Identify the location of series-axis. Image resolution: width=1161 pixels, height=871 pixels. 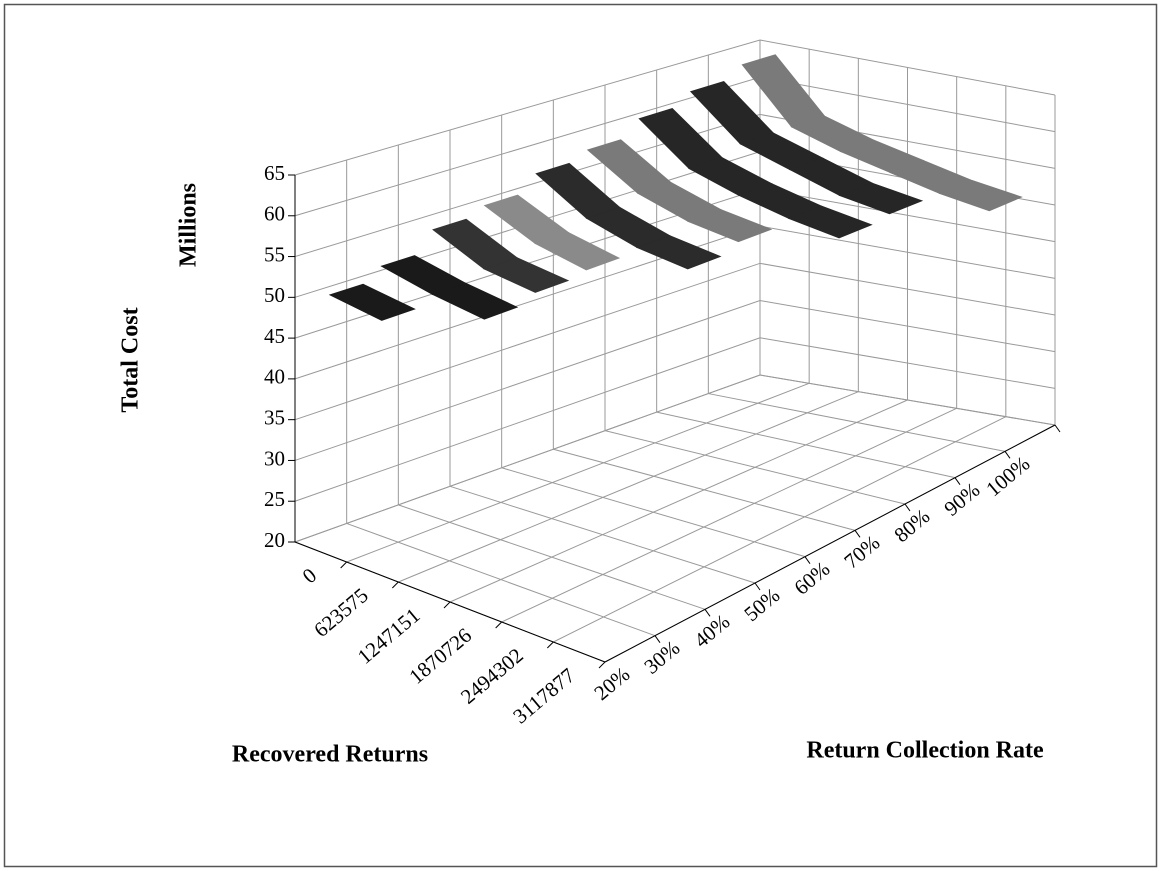
(830, 543).